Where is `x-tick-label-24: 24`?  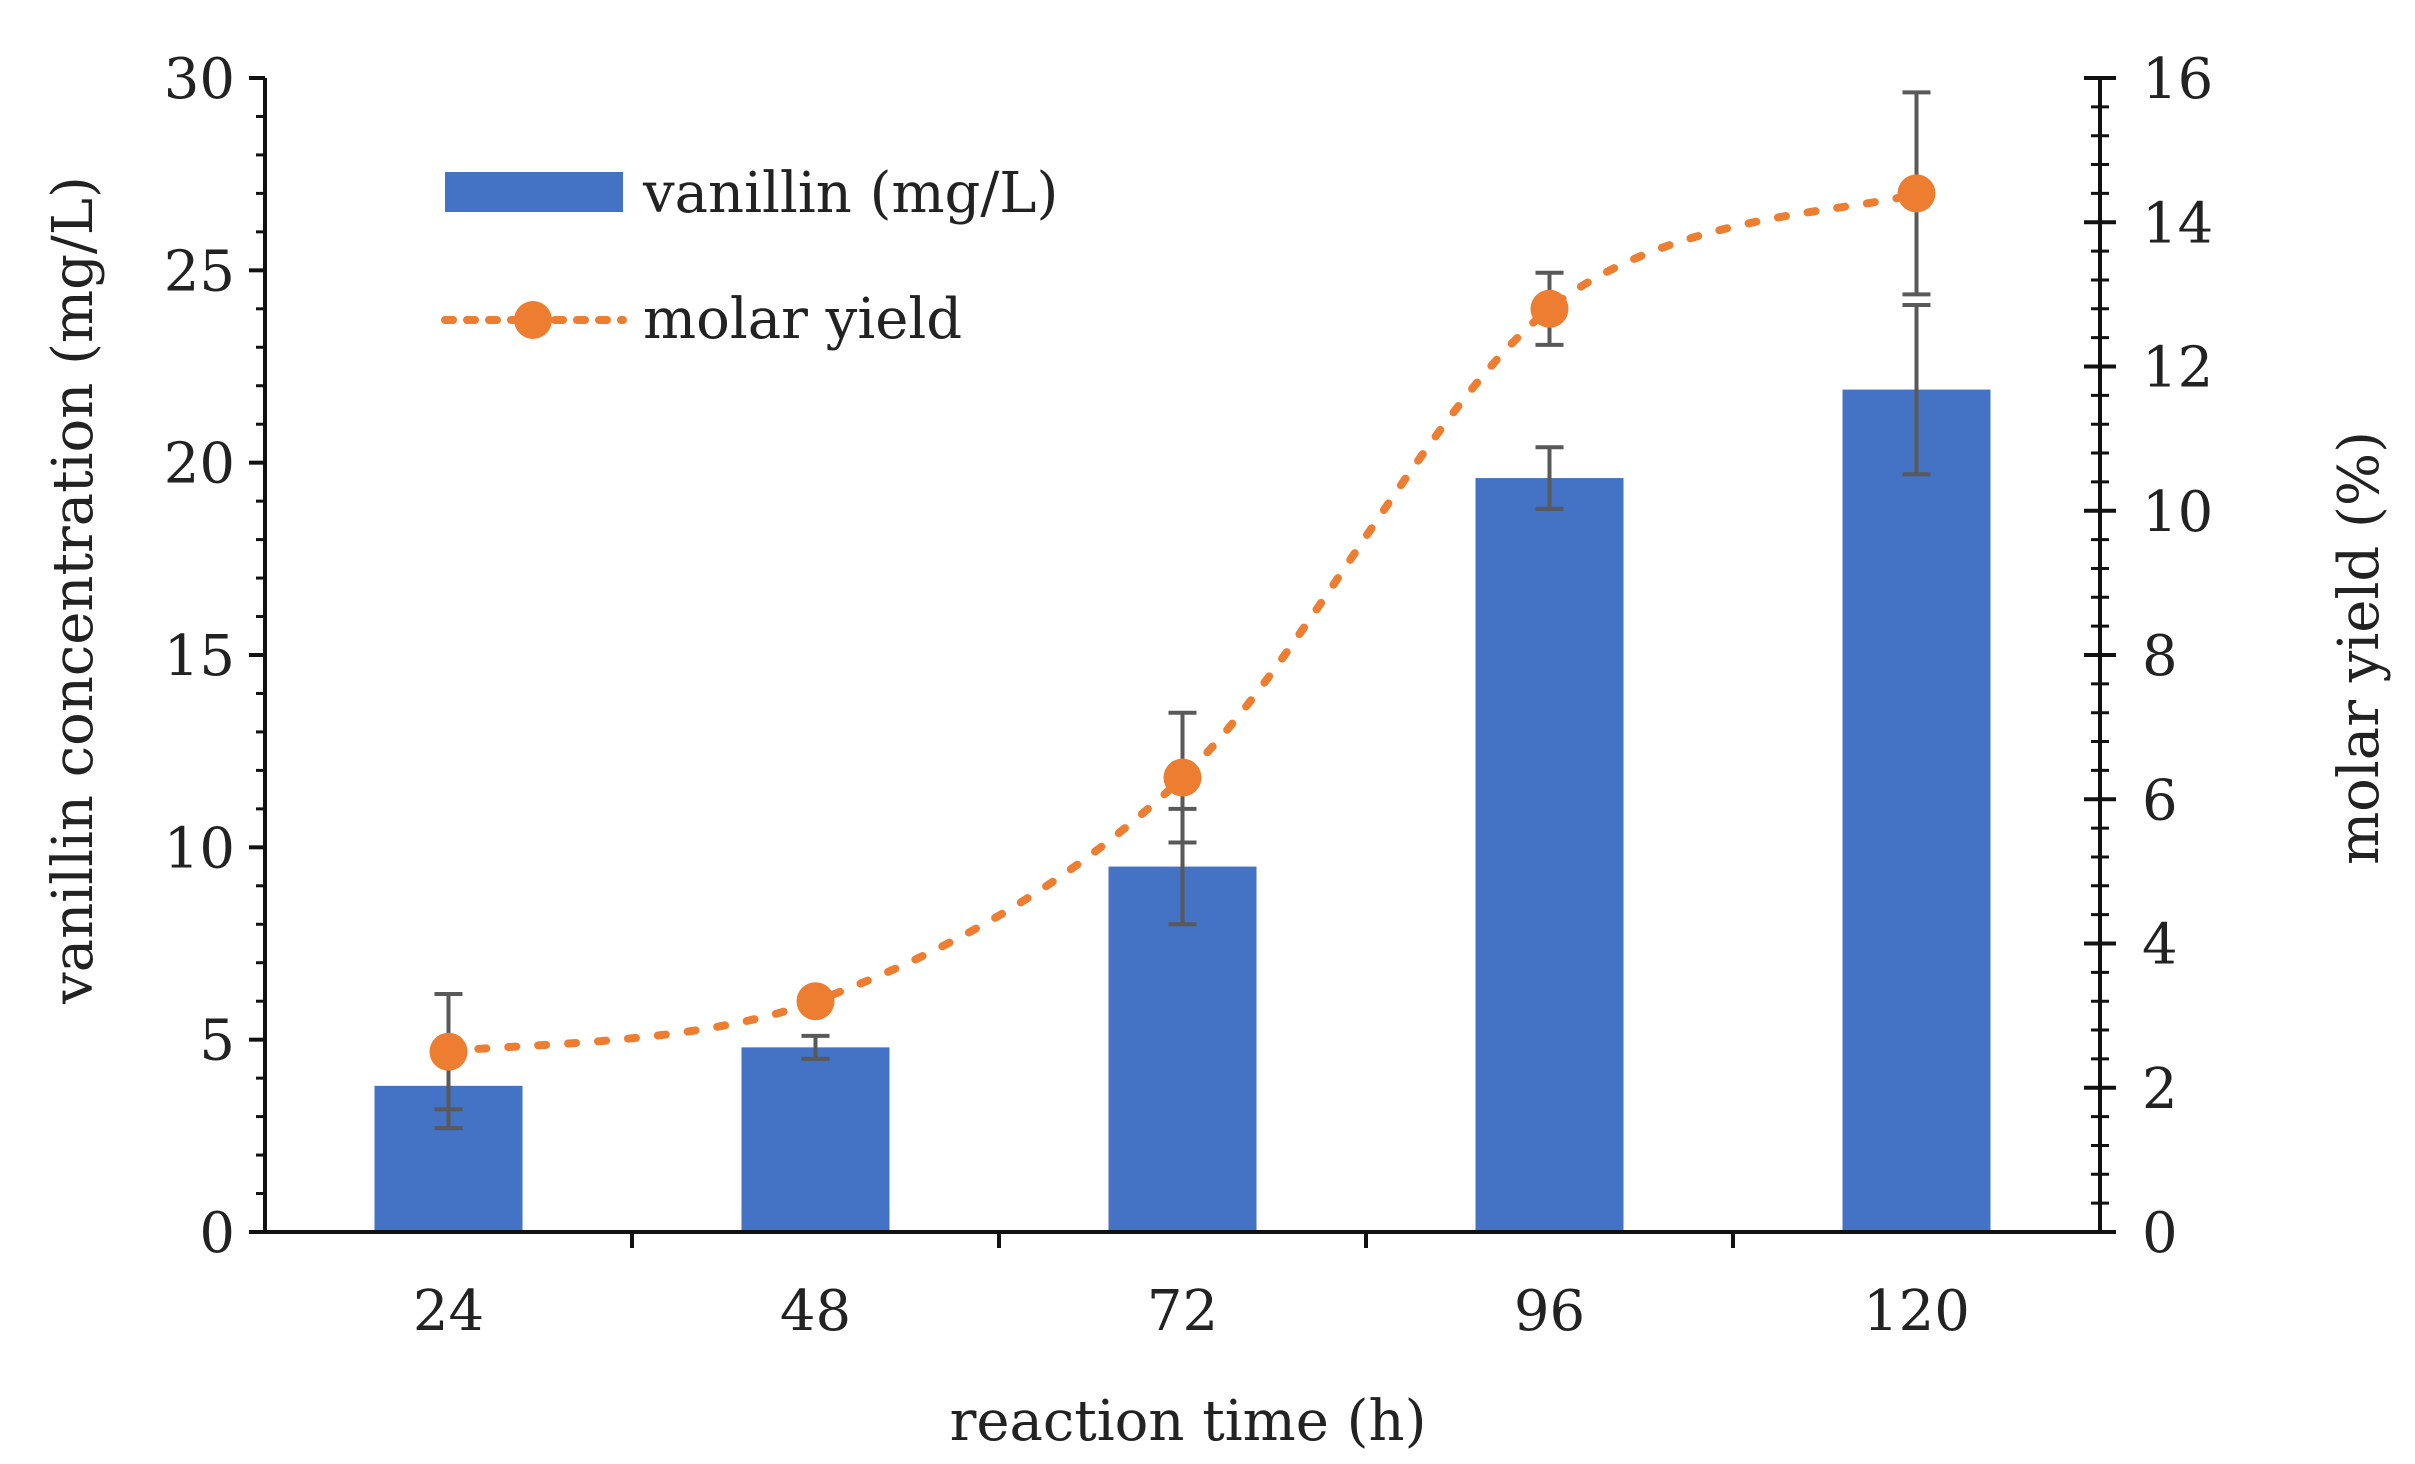
x-tick-label-24: 24 is located at coordinates (448, 1311).